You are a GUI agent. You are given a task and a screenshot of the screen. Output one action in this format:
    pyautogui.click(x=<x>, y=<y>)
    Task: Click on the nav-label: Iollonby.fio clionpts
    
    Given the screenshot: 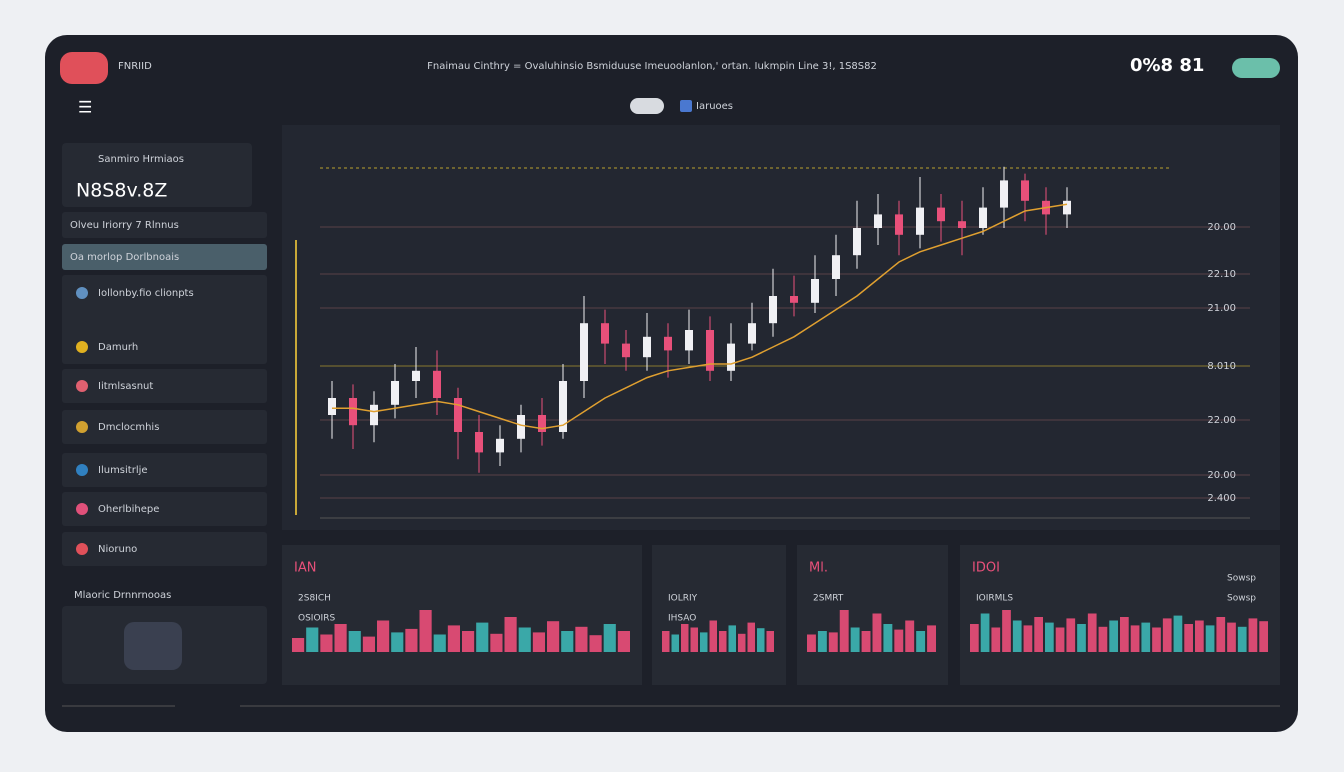 What is the action you would take?
    pyautogui.click(x=146, y=293)
    